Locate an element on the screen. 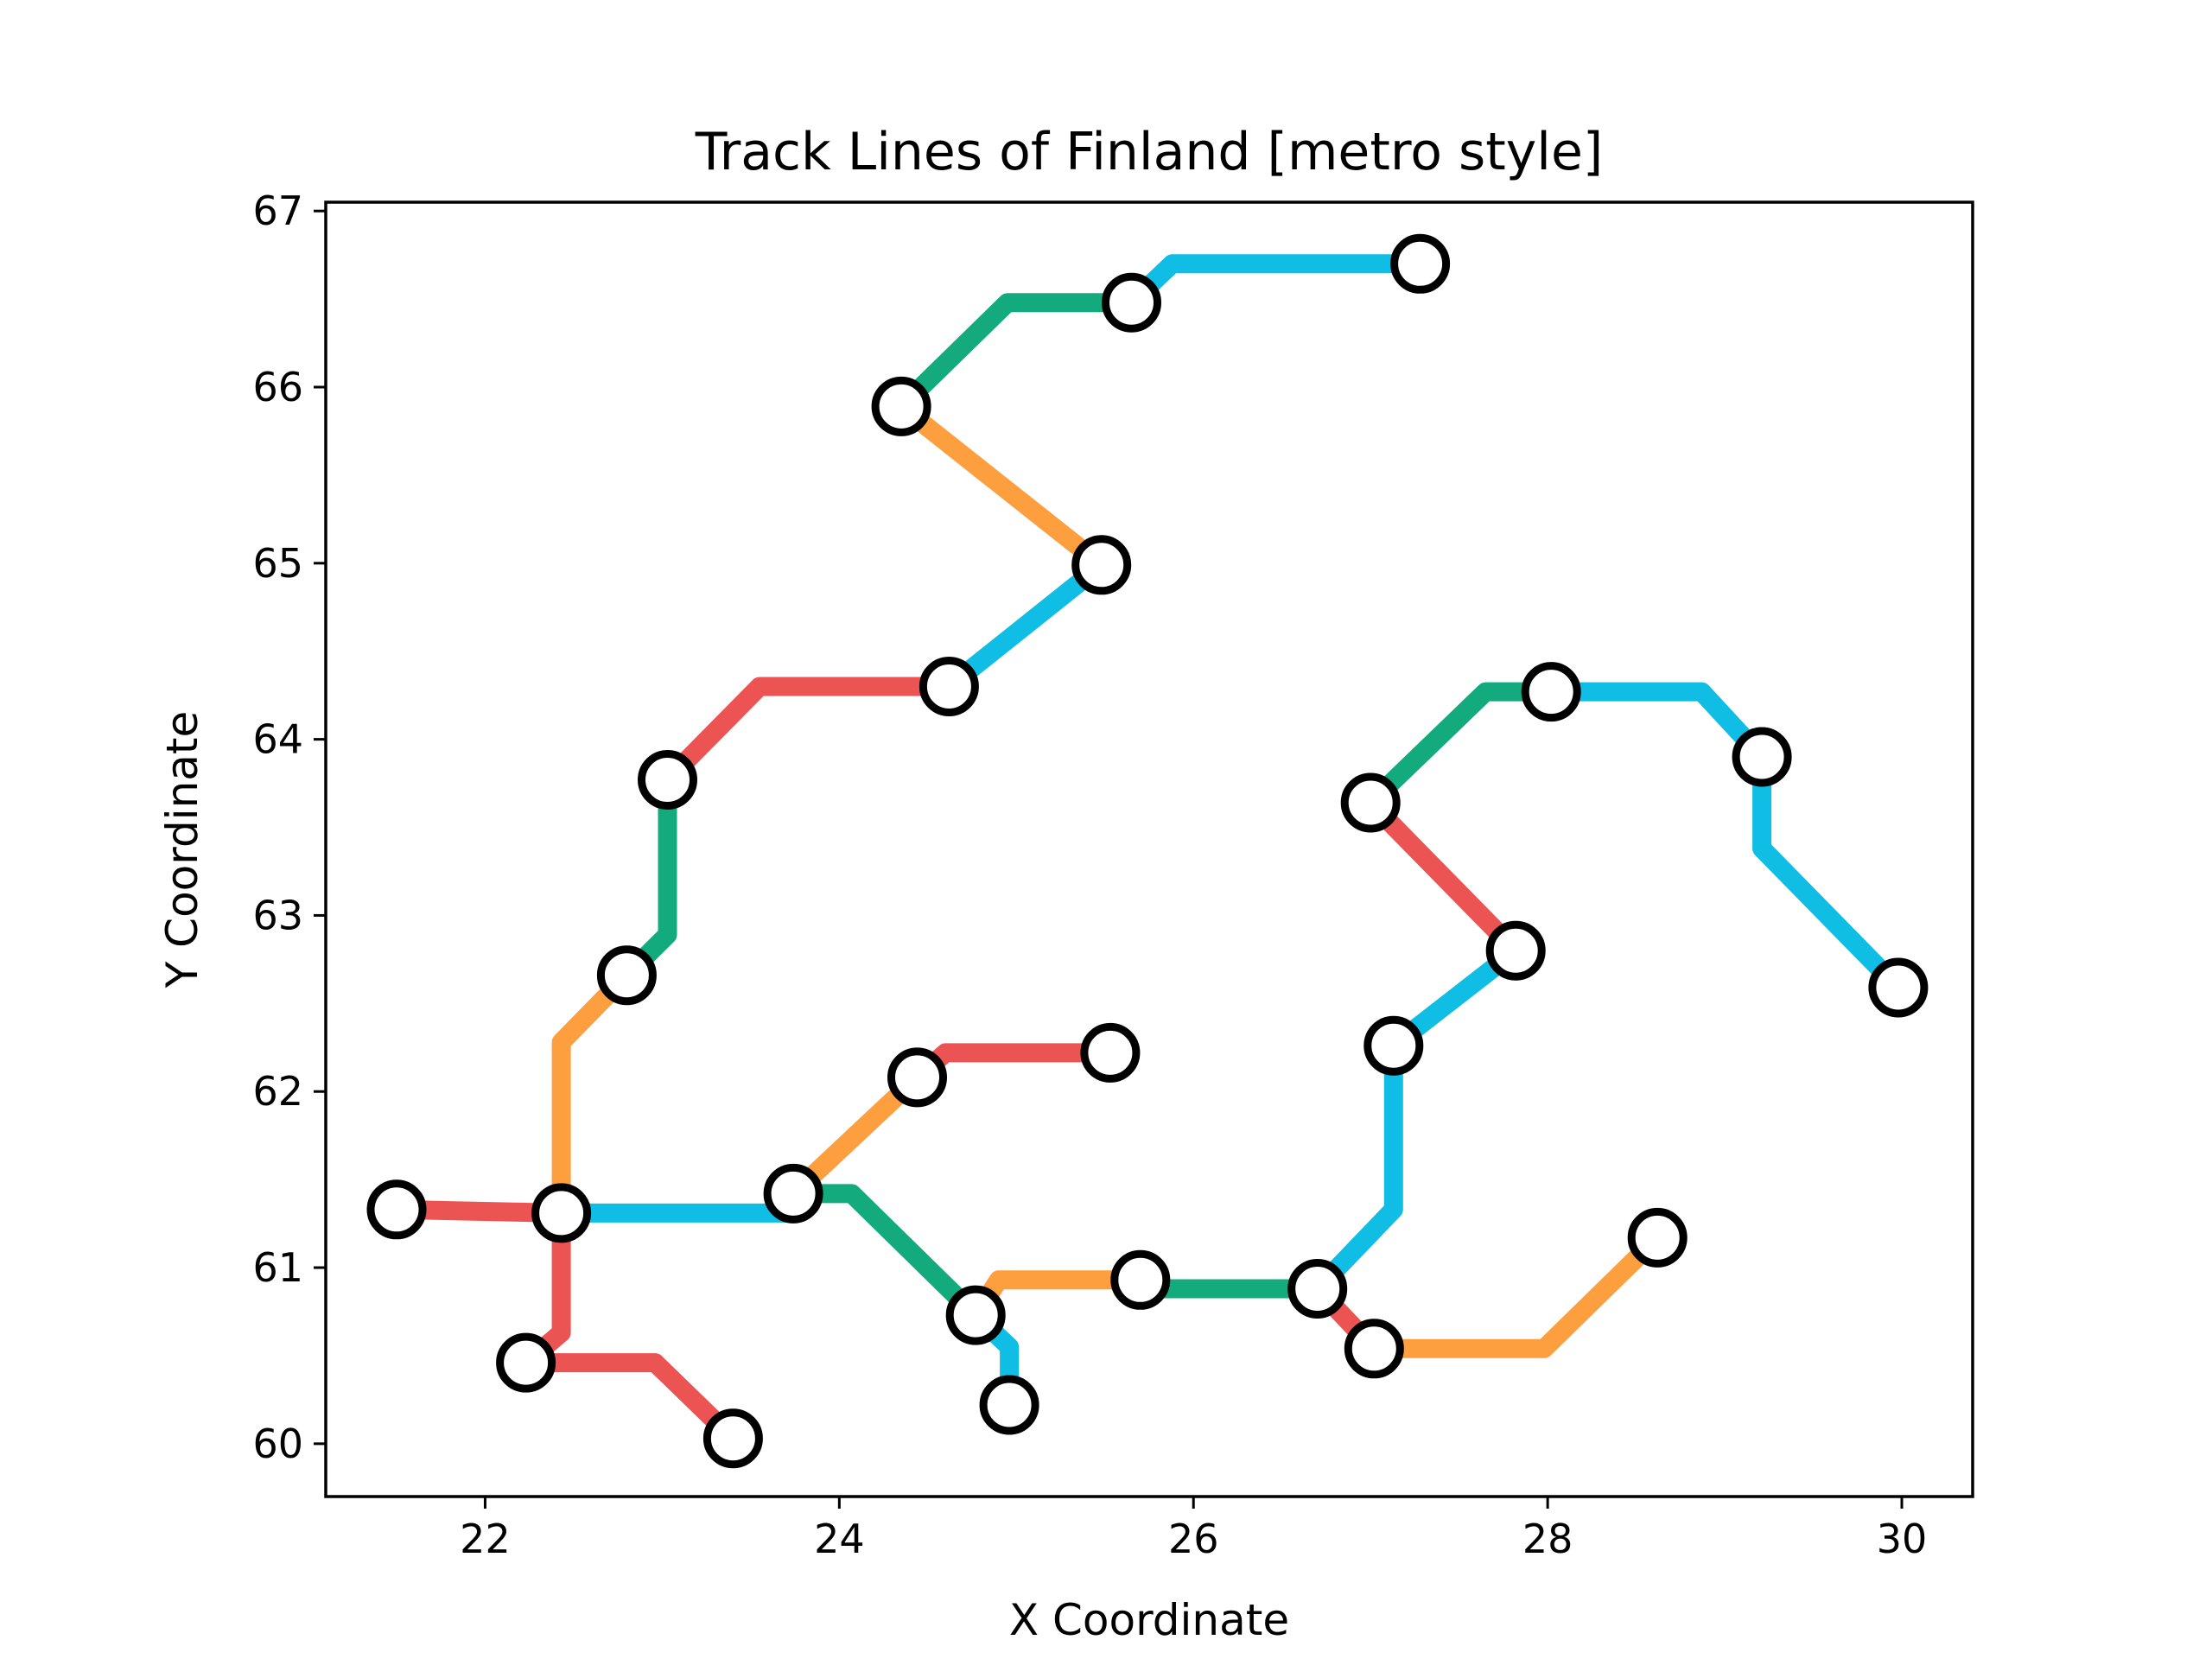 Image resolution: width=2212 pixels, height=1659 pixels. x-tick-label: 30 is located at coordinates (1902, 1539).